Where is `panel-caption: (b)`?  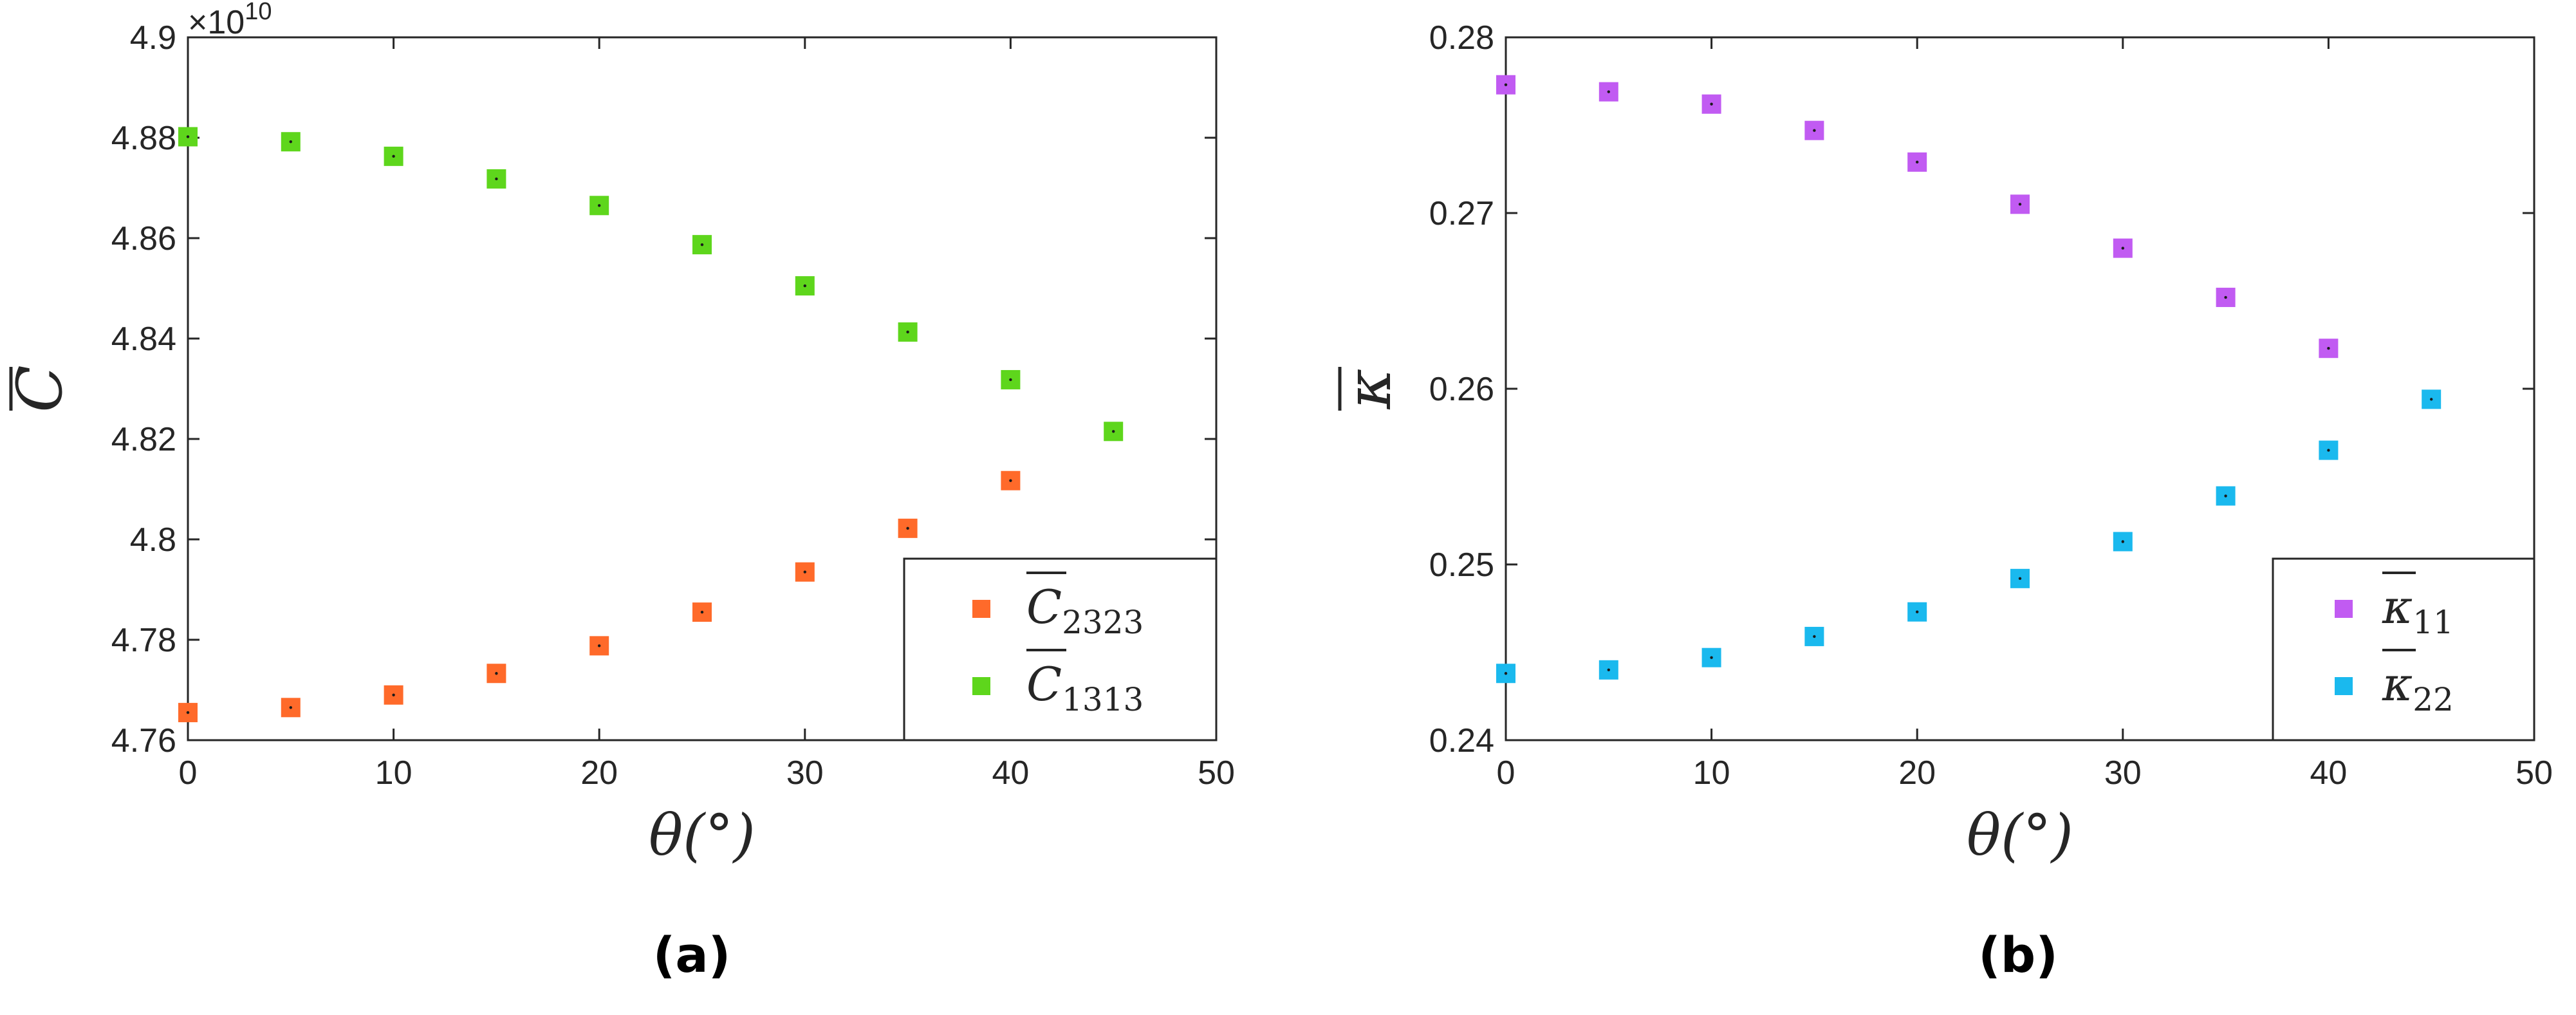 panel-caption: (b) is located at coordinates (2018, 954).